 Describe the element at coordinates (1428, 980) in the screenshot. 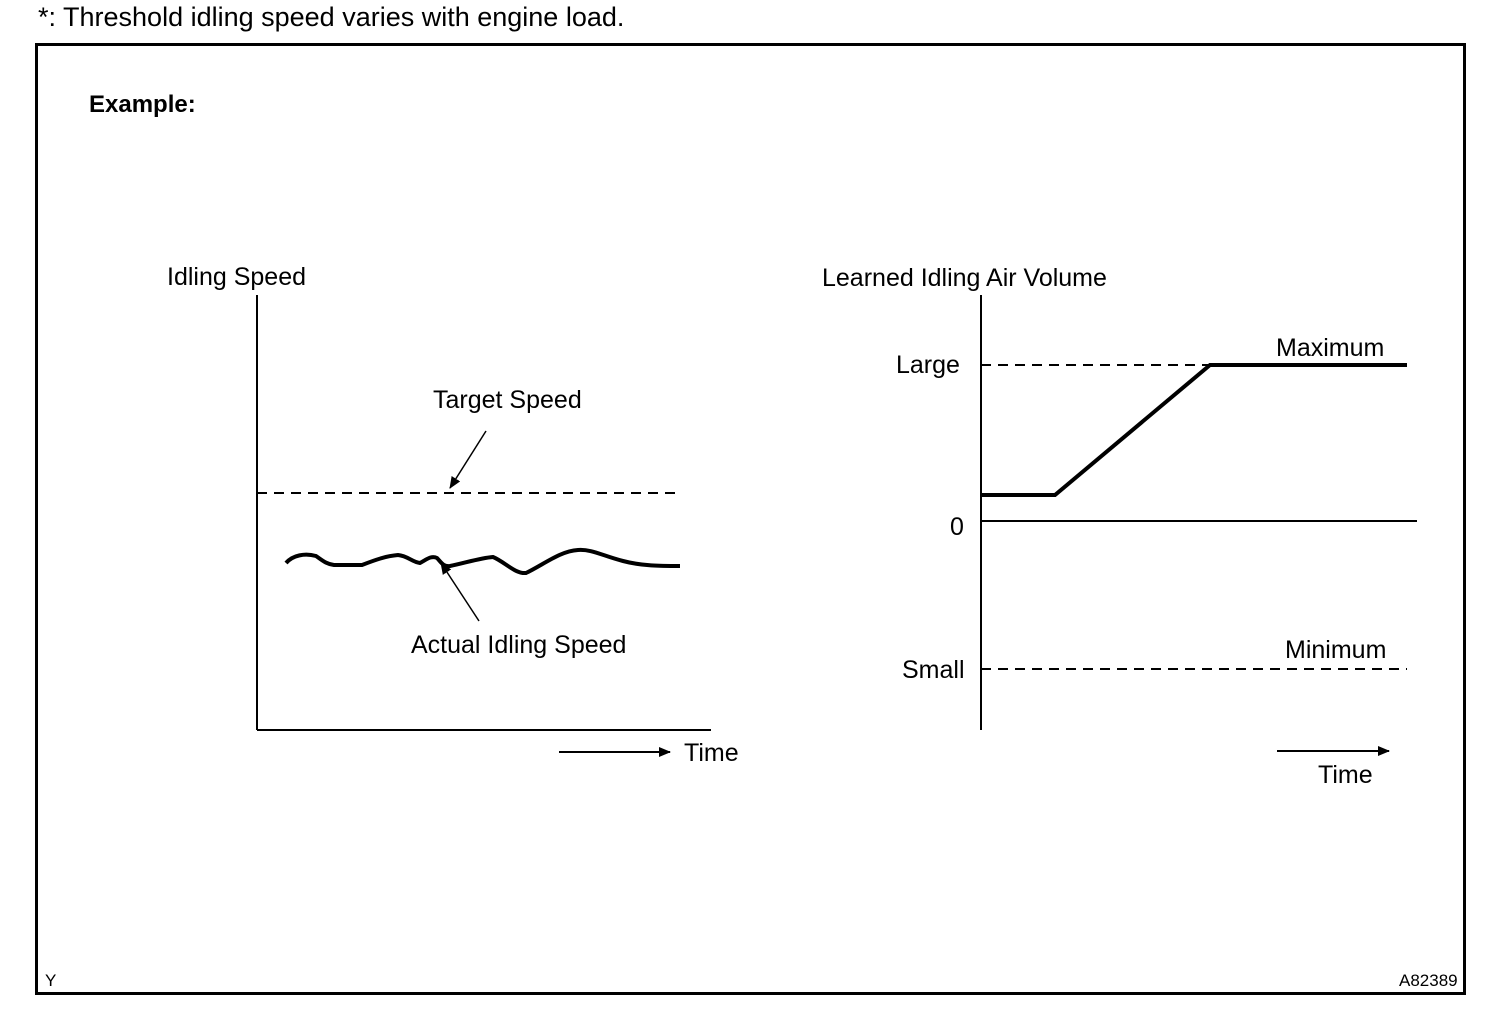

I see `figure-id-code: A82389` at that location.